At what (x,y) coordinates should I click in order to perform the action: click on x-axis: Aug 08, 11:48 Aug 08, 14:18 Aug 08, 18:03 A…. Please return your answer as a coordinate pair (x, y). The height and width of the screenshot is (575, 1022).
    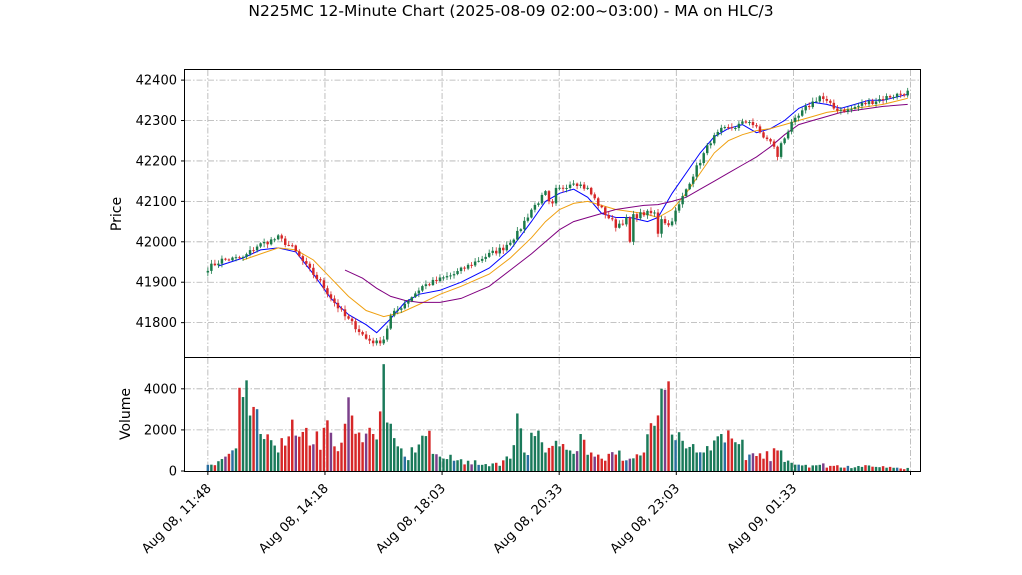
    Looking at the image, I should click on (525, 514).